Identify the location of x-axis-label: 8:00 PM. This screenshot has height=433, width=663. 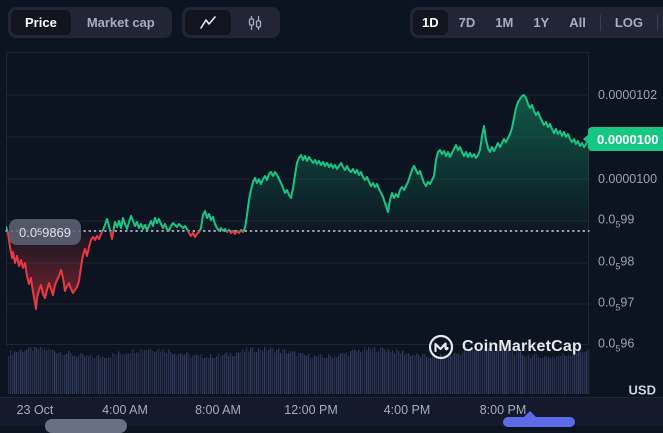
(503, 410).